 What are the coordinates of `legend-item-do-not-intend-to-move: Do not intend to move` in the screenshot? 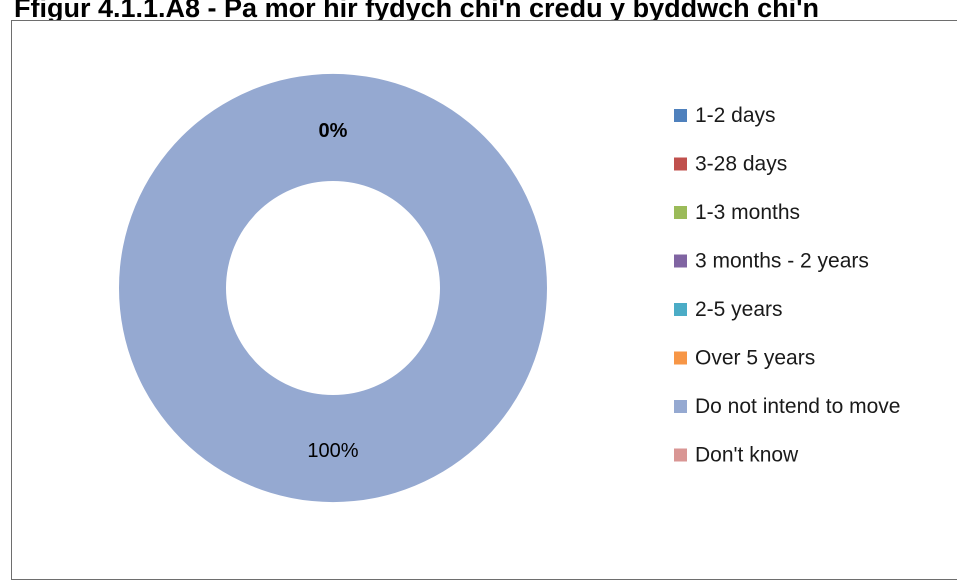 It's located at (787, 406).